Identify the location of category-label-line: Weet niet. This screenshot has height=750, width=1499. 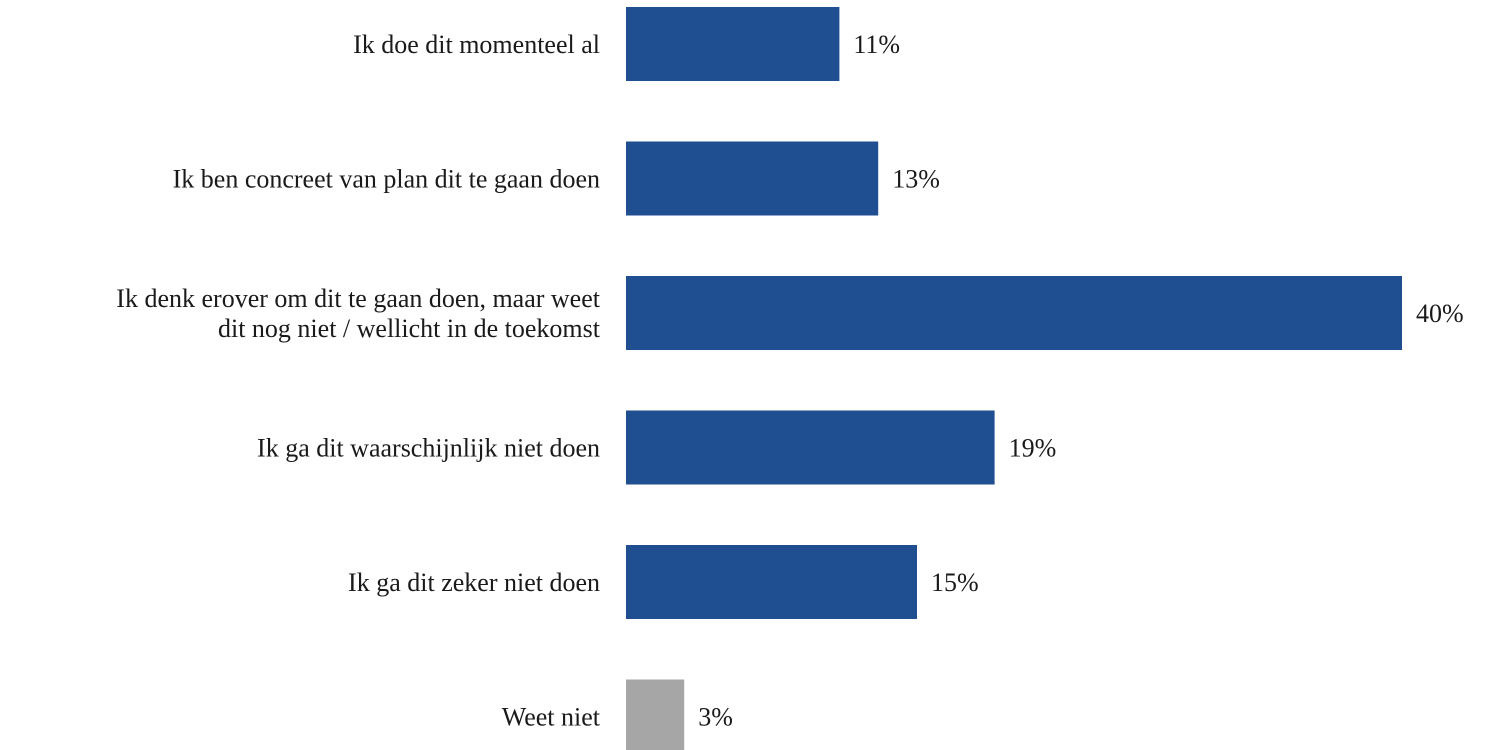
(551, 717).